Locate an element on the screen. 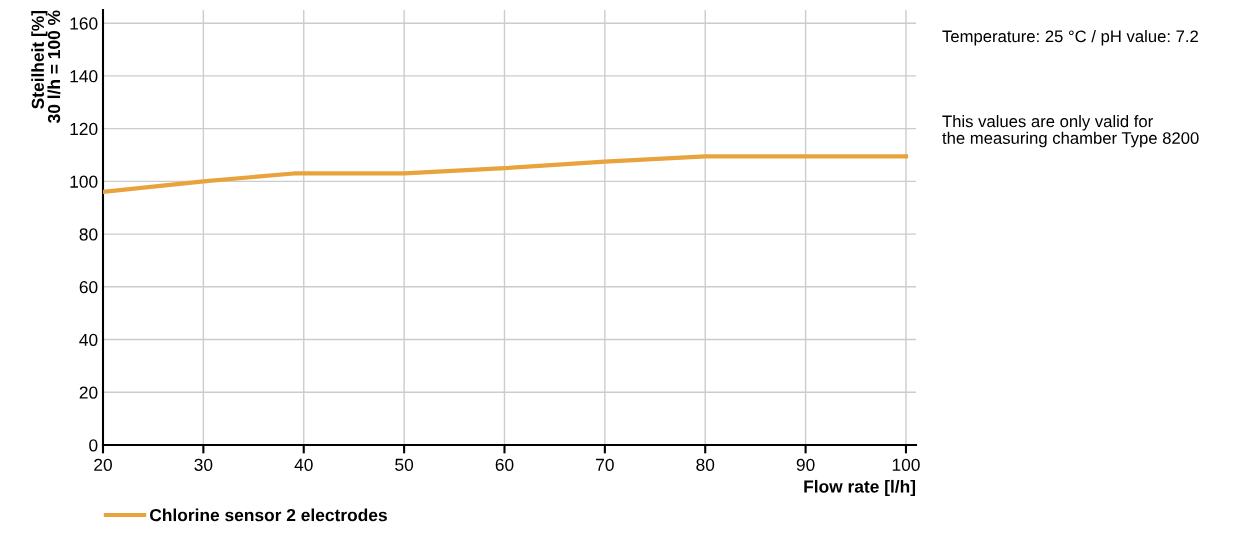 The width and height of the screenshot is (1253, 546). y-axis-title: Steilheit [%] 30 l/h = 100 % is located at coordinates (46, 66).